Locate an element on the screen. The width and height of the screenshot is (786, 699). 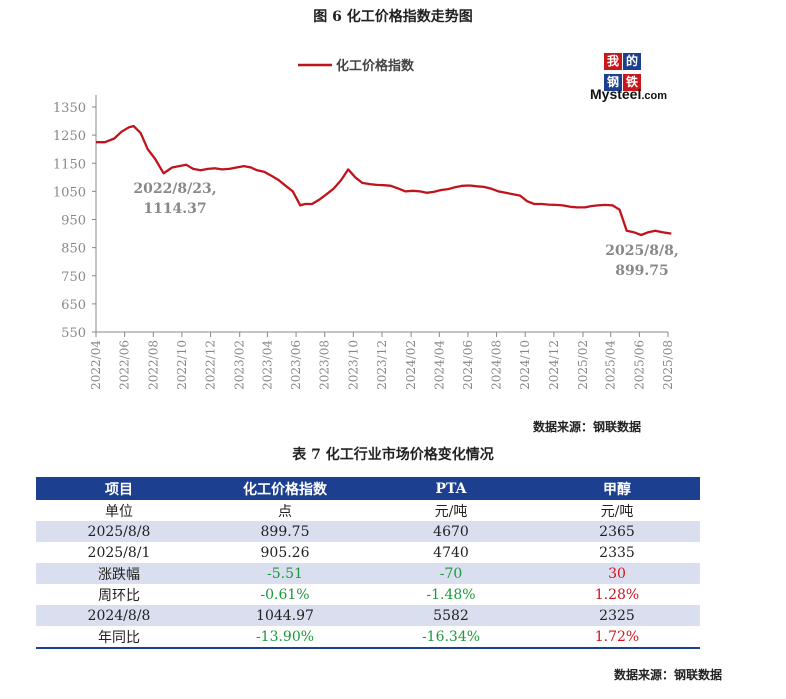
x-tick-label: 2025/06 is located at coordinates (639, 365).